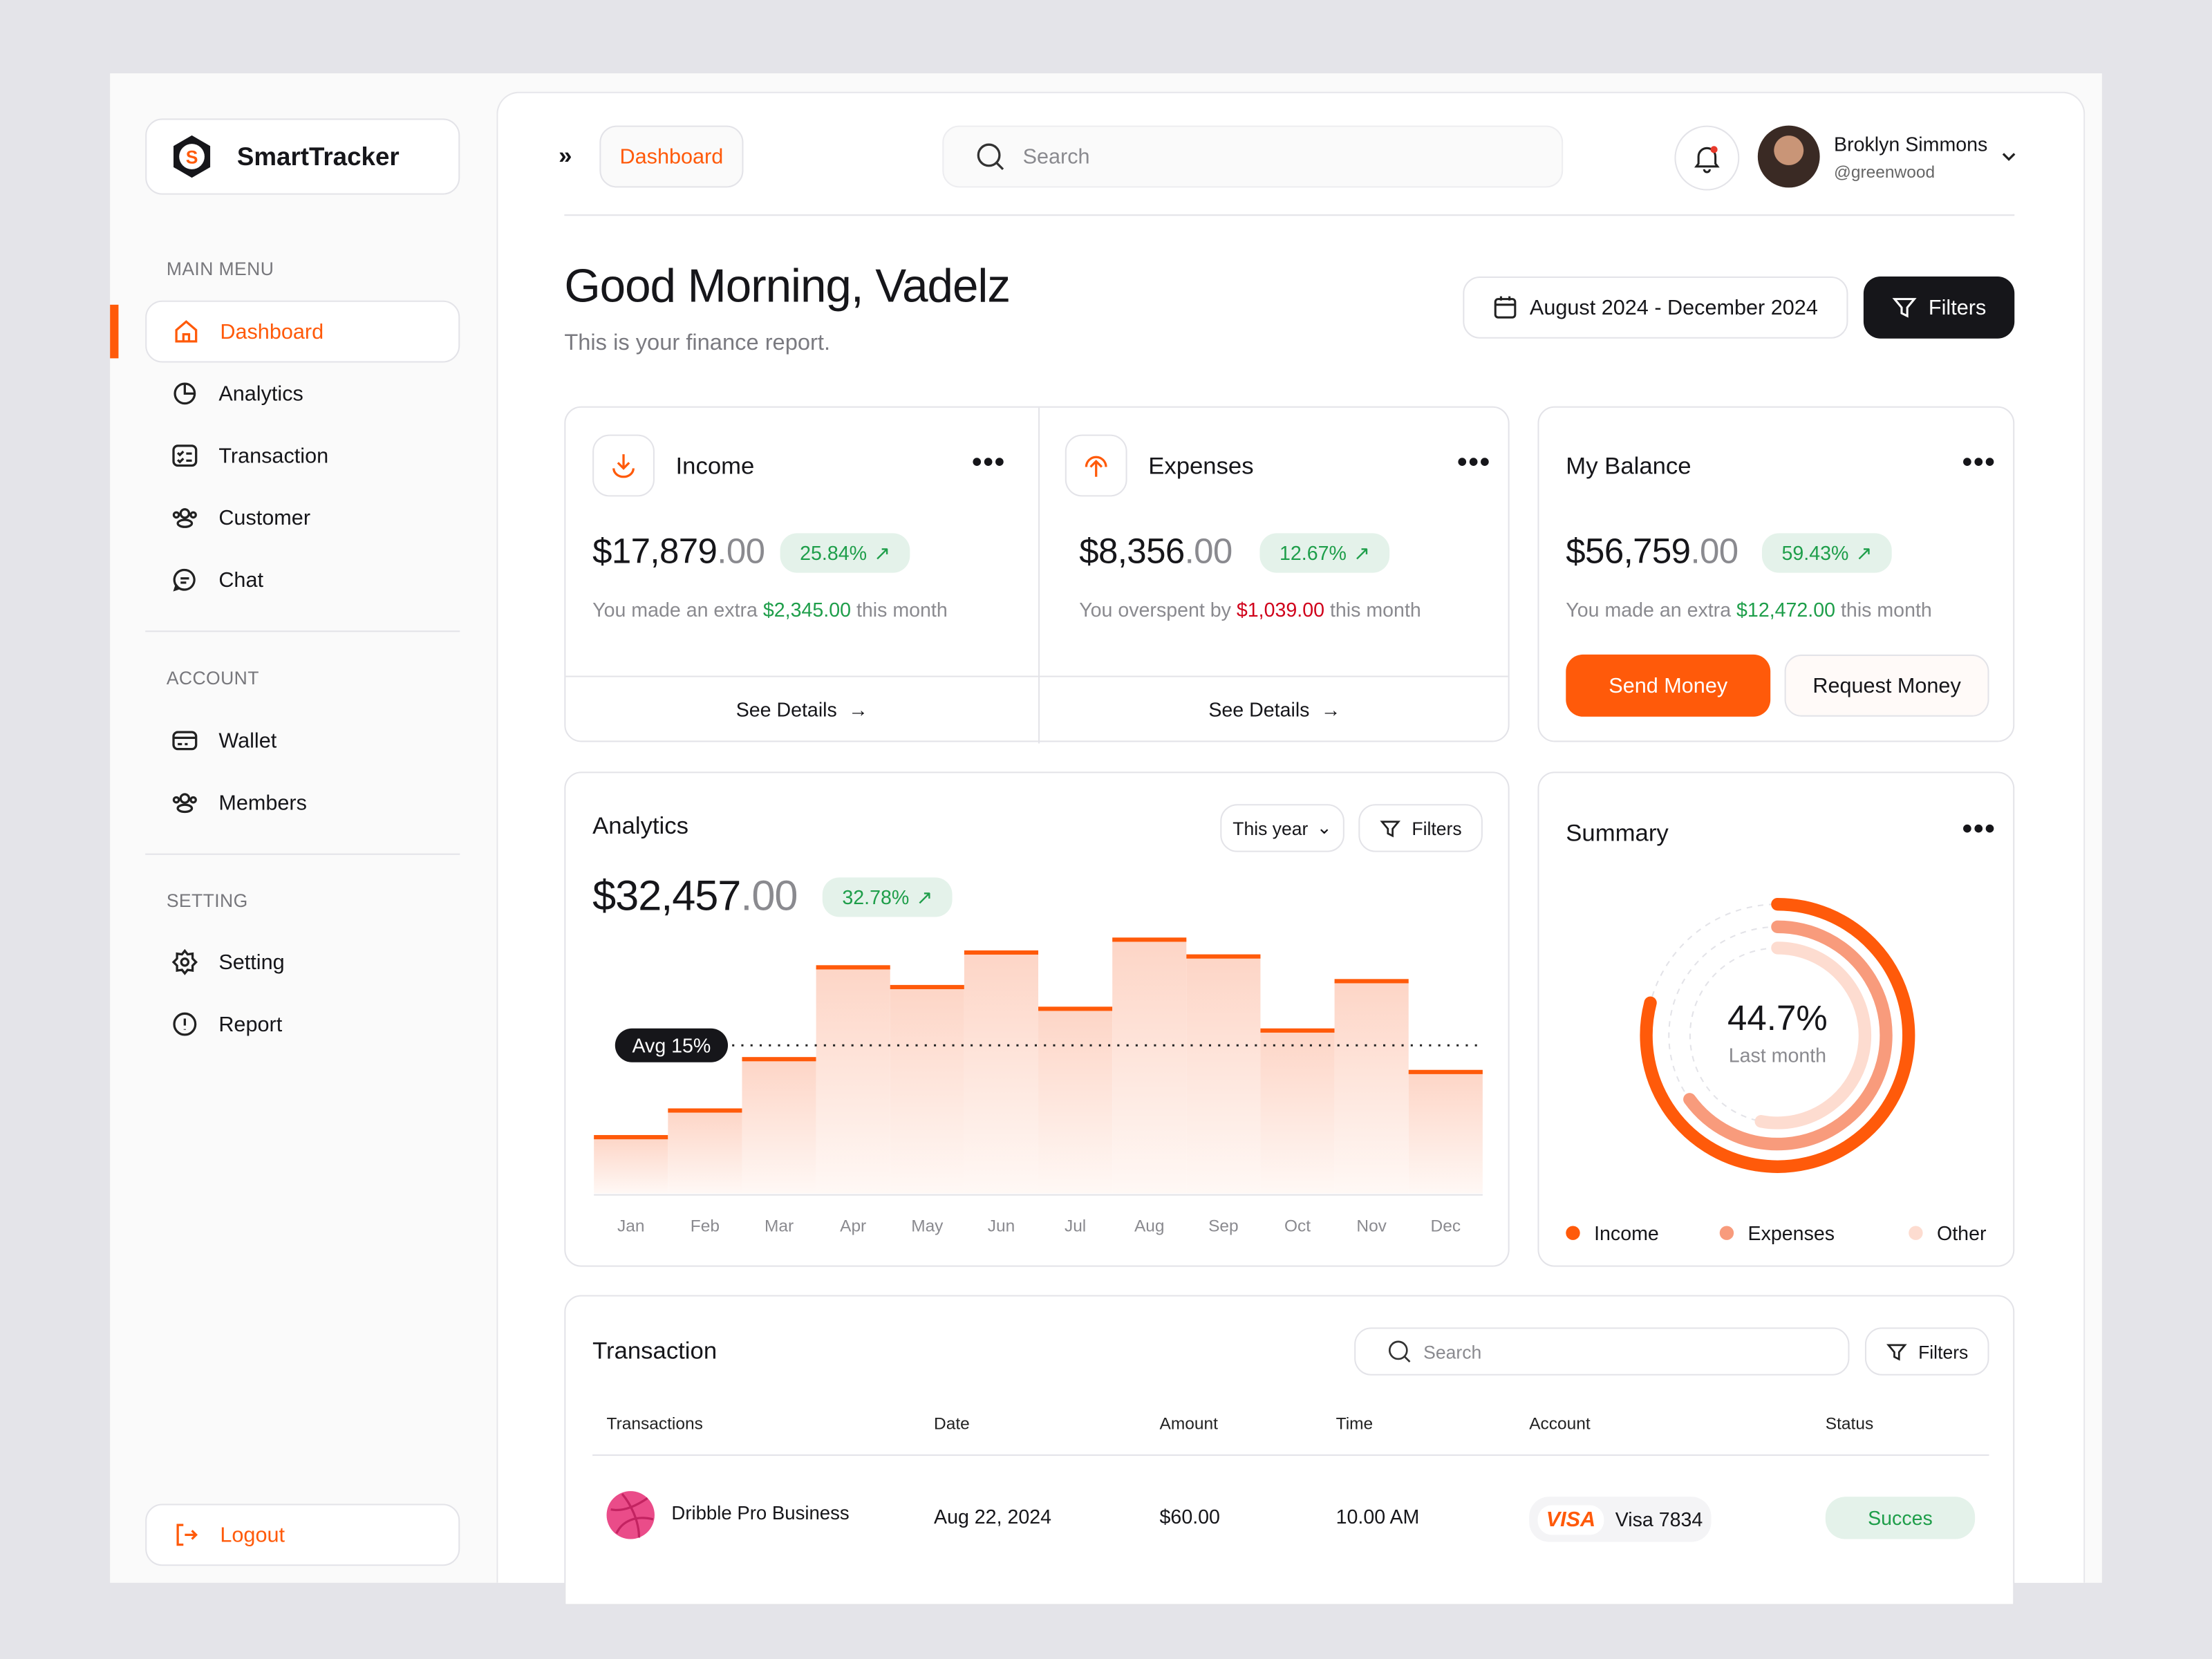  What do you see at coordinates (303, 518) in the screenshot?
I see `sidebar-item-customer: Customer` at bounding box center [303, 518].